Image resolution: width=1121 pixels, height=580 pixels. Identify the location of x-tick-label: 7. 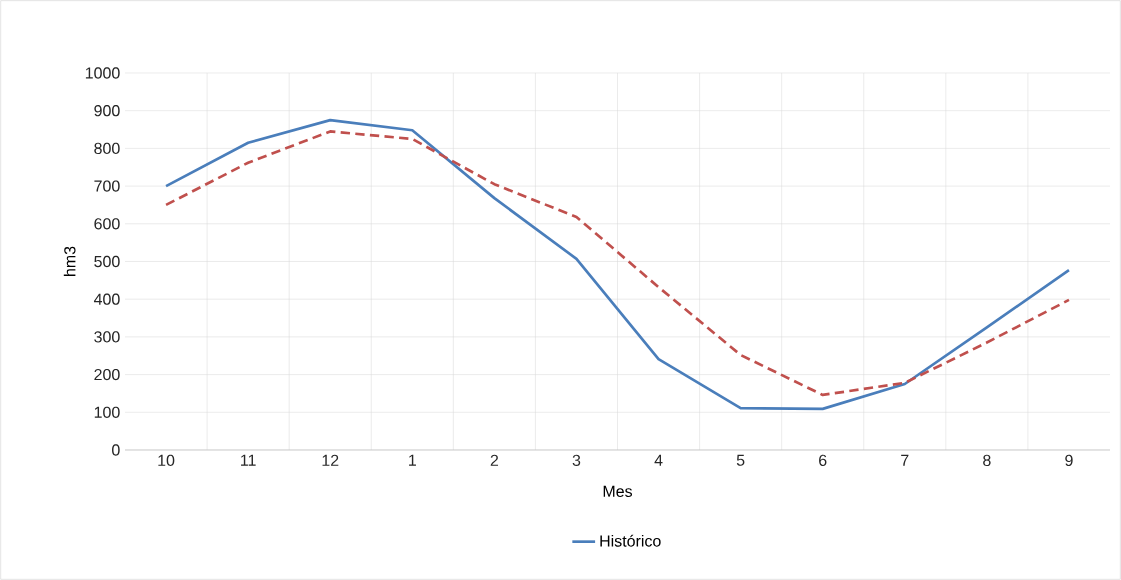
(905, 460).